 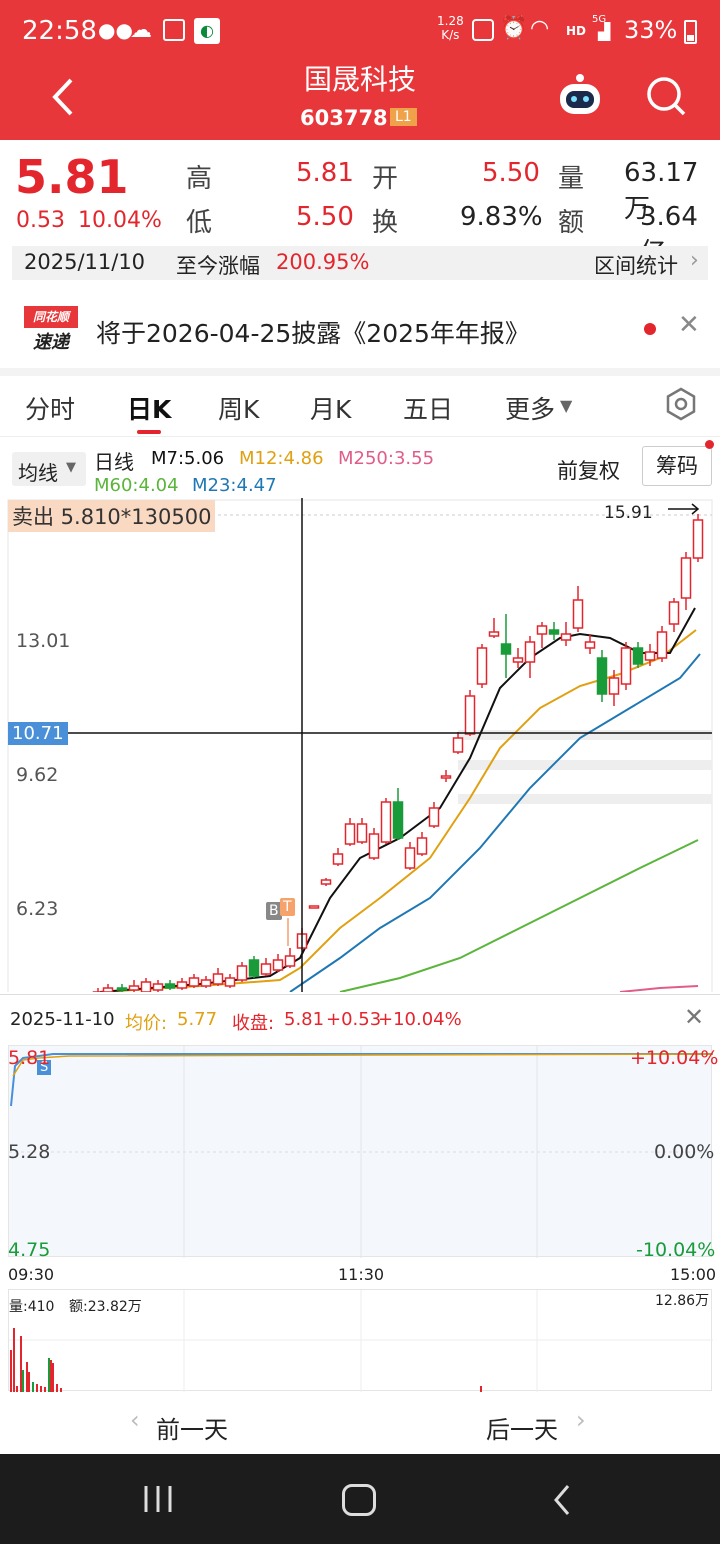 I want to click on close-change: +0.53, so click(x=354, y=1019).